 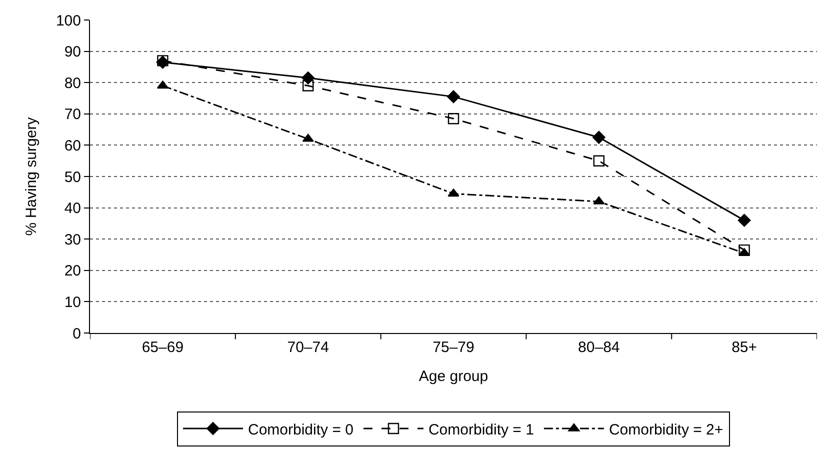 I want to click on x-tick-label: 80–84, so click(x=599, y=347).